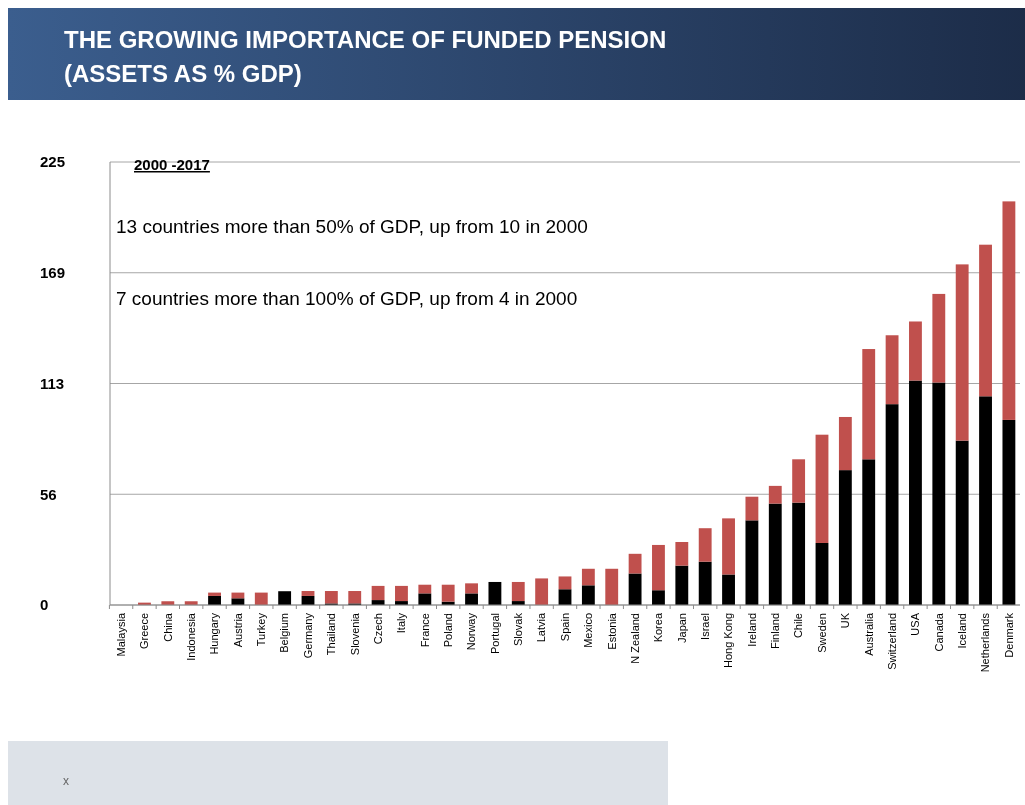 This screenshot has height=805, width=1025. I want to click on x-tick-label: France, so click(424, 630).